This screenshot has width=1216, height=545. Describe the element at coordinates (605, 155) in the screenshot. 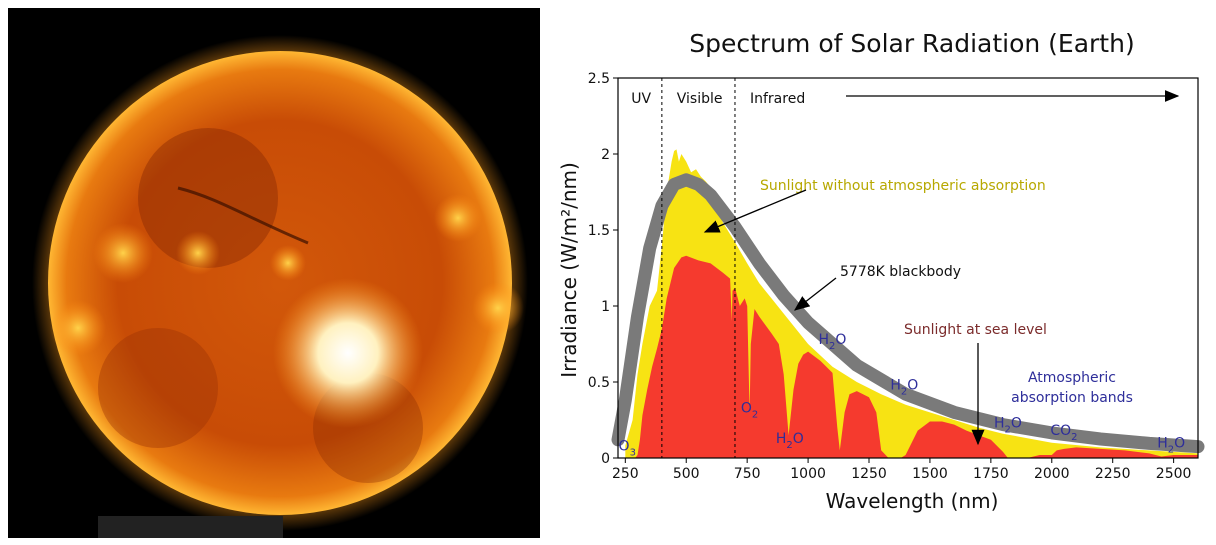

I see `y-tick-label: 2` at that location.